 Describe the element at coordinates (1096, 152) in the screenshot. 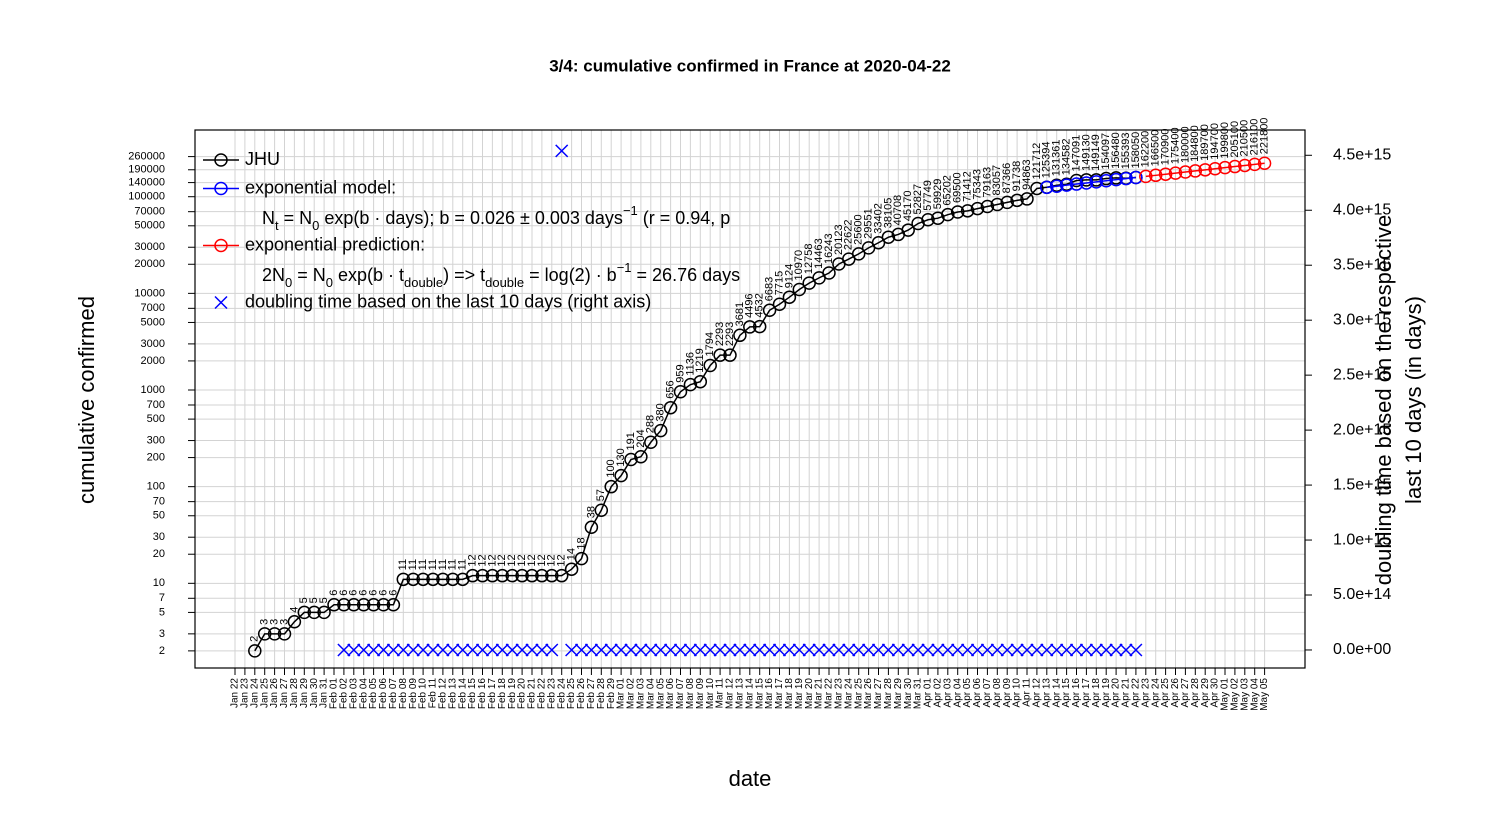

I see `data-label: 149149` at that location.